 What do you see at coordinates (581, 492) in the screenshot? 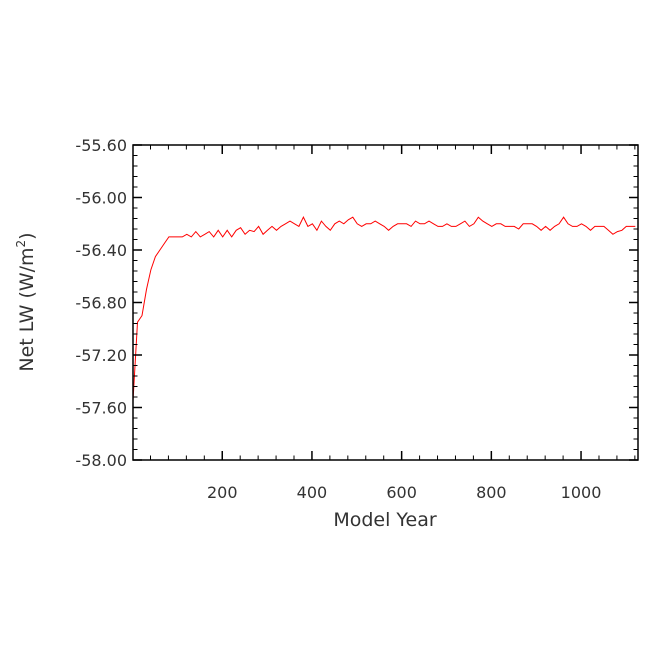
I see `x-tick-label: 1000` at bounding box center [581, 492].